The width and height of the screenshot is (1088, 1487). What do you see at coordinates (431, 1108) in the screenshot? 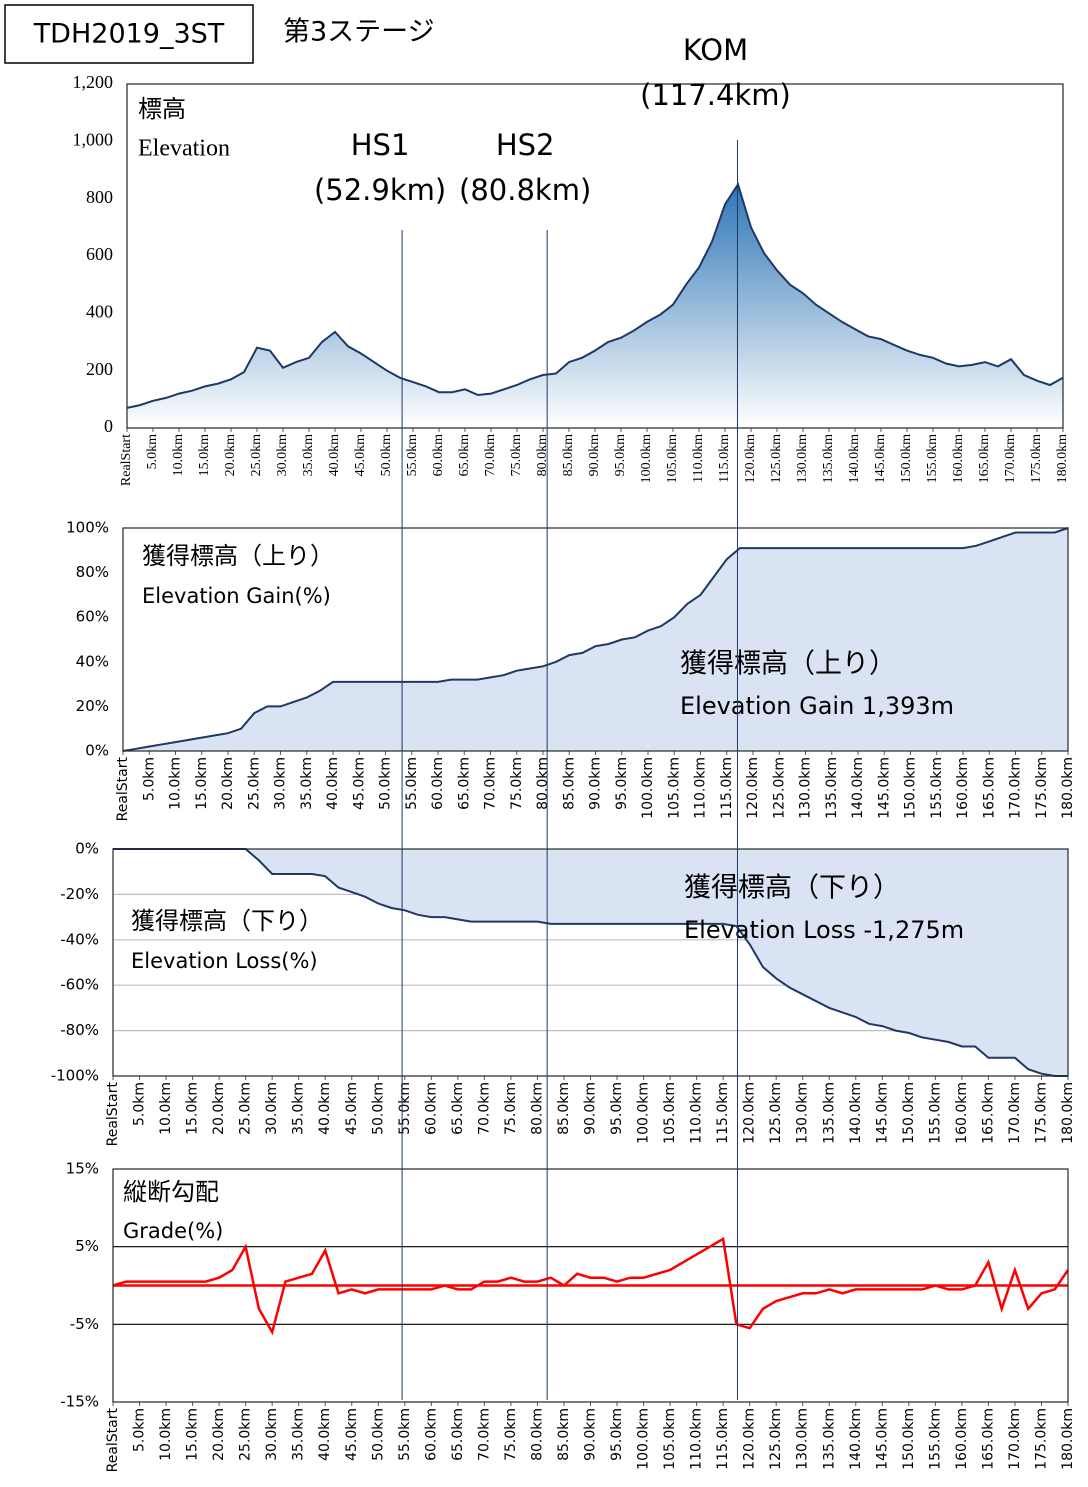
I see `x-tick-label: 60.0km` at bounding box center [431, 1108].